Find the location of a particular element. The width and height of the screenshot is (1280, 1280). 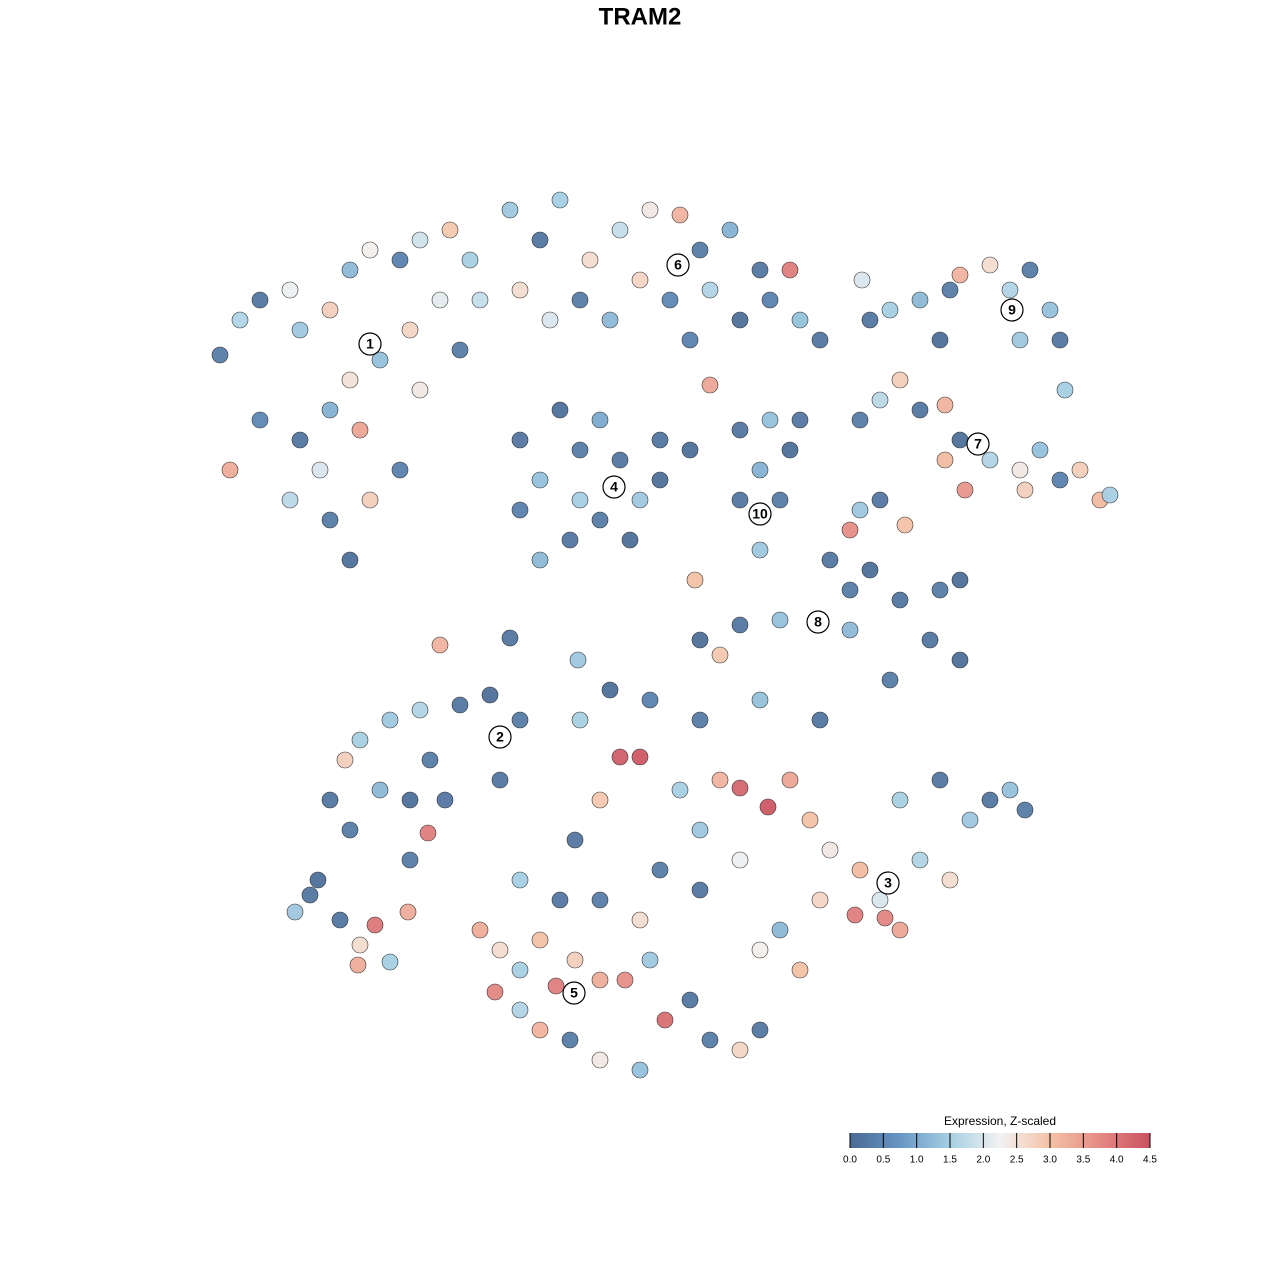

cluster-label: 3 is located at coordinates (888, 883).